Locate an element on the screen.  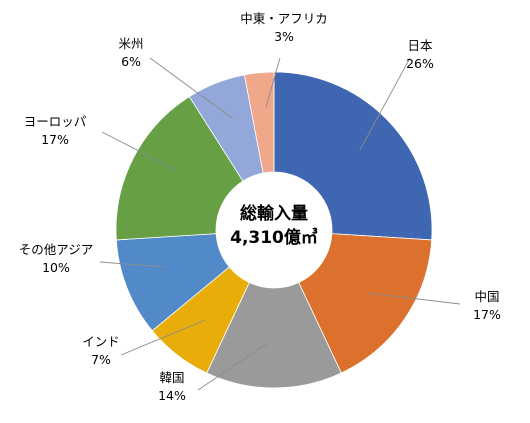
slice-name-label-7: 中東・アフリカ is located at coordinates (284, 18).